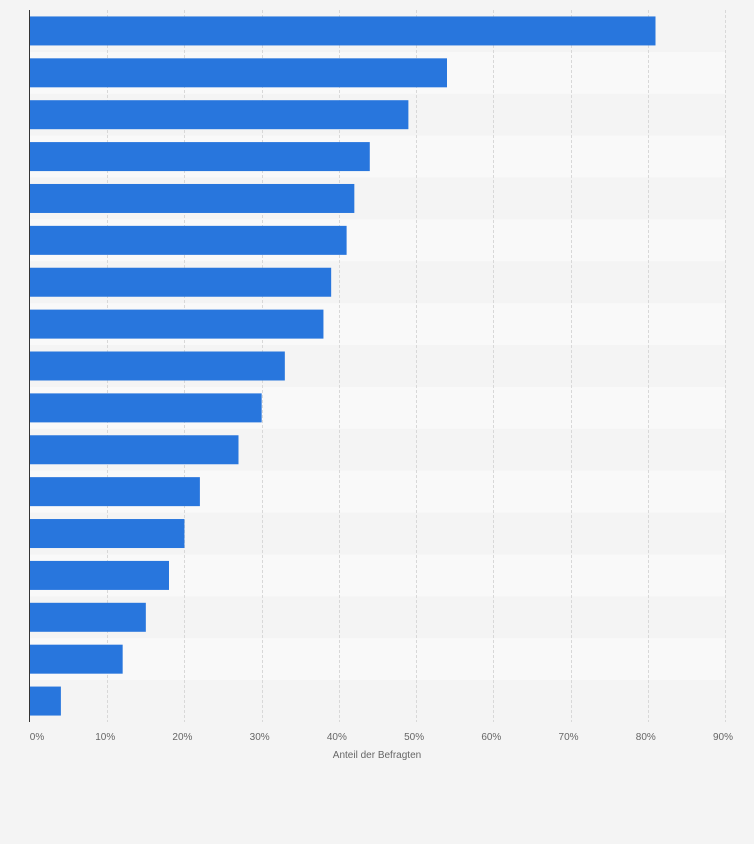 The image size is (754, 844). Describe the element at coordinates (381, 737) in the screenshot. I see `x-axis-ticks: 0% 10% 20% 30% 40% 50% 60% 70% 80% 90%` at that location.